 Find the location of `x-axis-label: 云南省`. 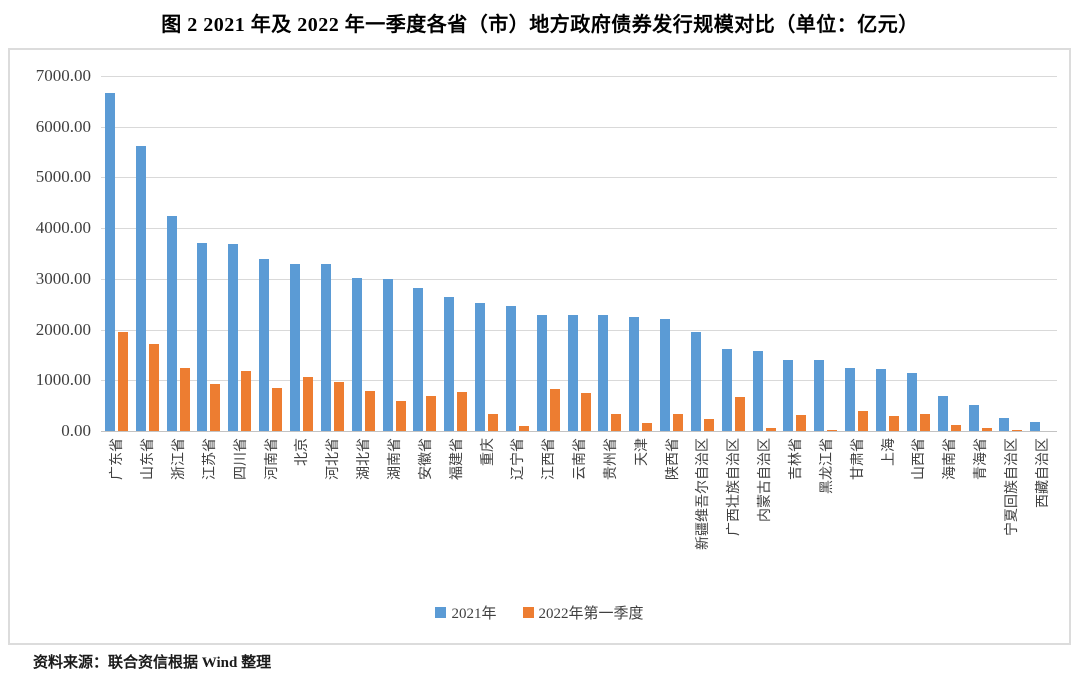

x-axis-label: 云南省 is located at coordinates (579, 512).